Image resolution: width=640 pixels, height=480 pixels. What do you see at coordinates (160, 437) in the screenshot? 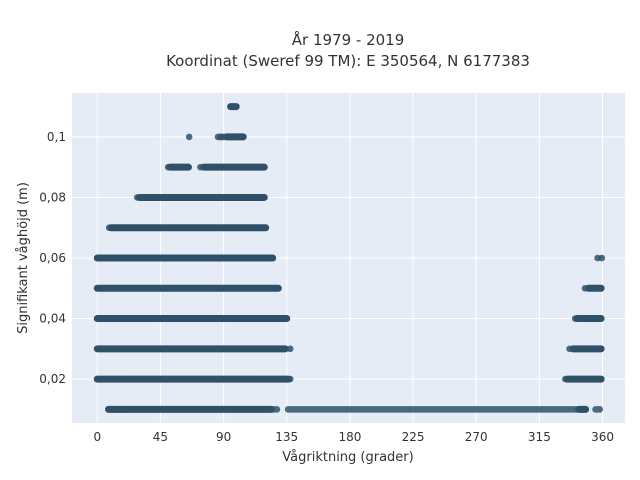
I see `x-tick-label: 45` at bounding box center [160, 437].